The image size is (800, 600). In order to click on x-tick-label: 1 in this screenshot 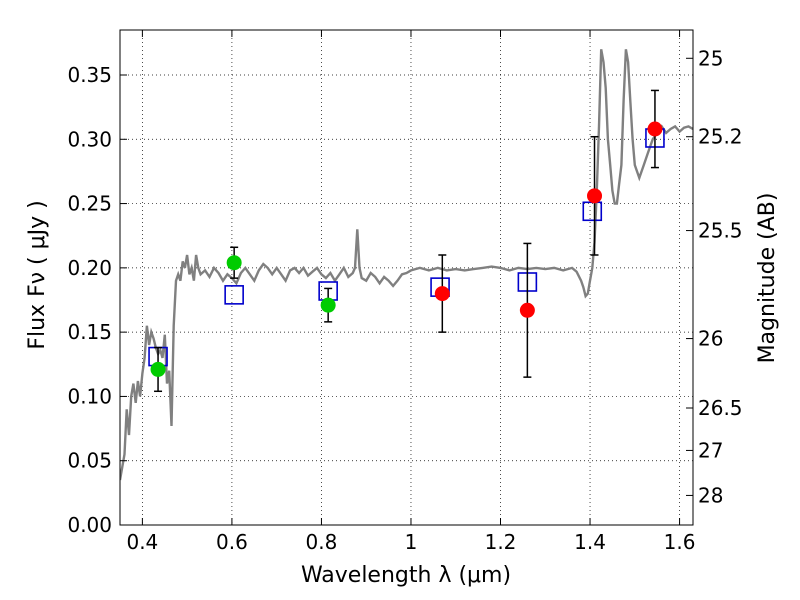, I will do `click(411, 542)`.